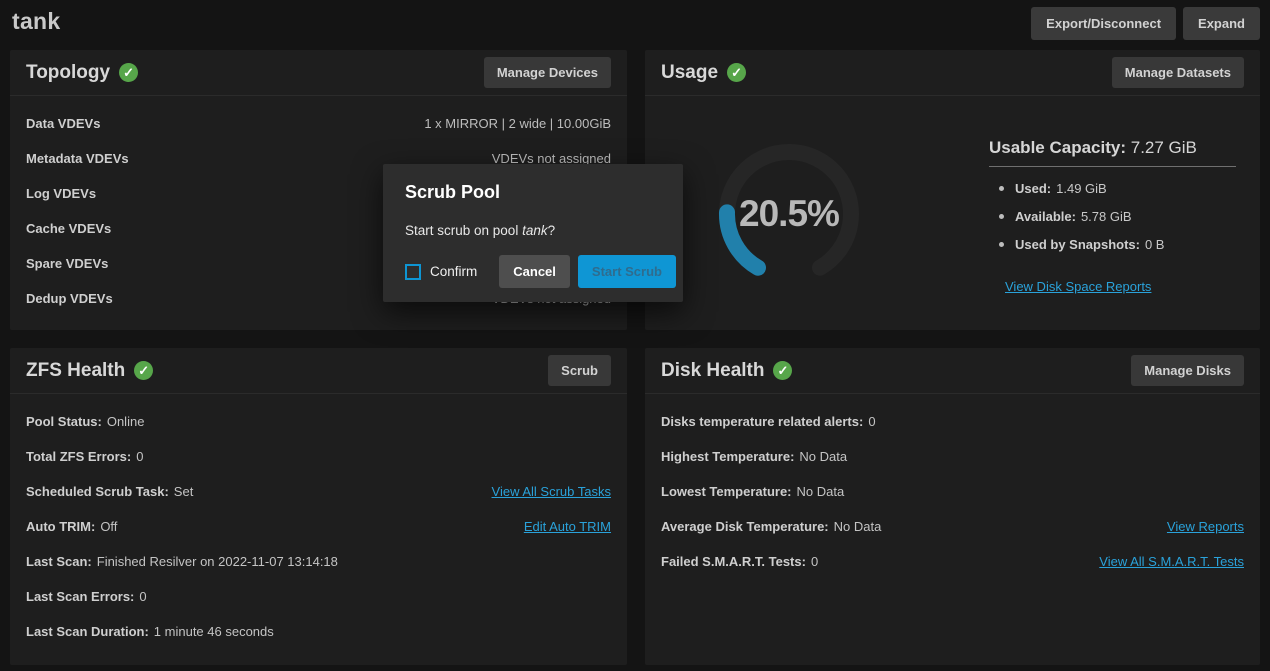 The height and width of the screenshot is (671, 1270). I want to click on confirm-checkbox, so click(413, 271).